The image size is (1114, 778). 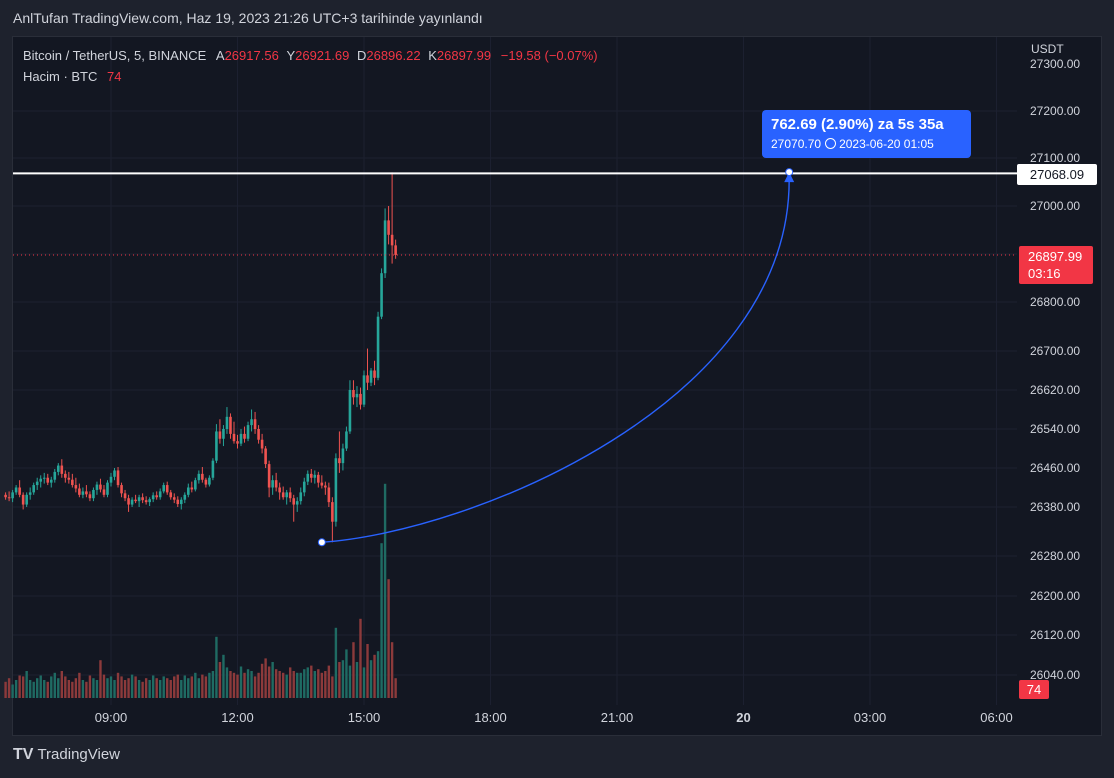 What do you see at coordinates (321, 542) in the screenshot?
I see `projection-start-handle` at bounding box center [321, 542].